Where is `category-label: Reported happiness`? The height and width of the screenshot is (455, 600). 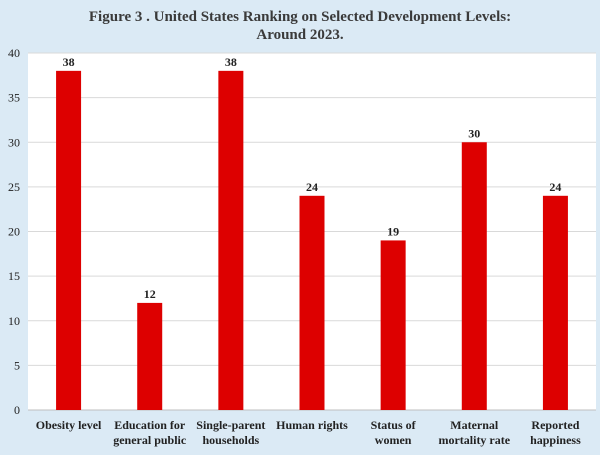 category-label: Reported happiness is located at coordinates (555, 432).